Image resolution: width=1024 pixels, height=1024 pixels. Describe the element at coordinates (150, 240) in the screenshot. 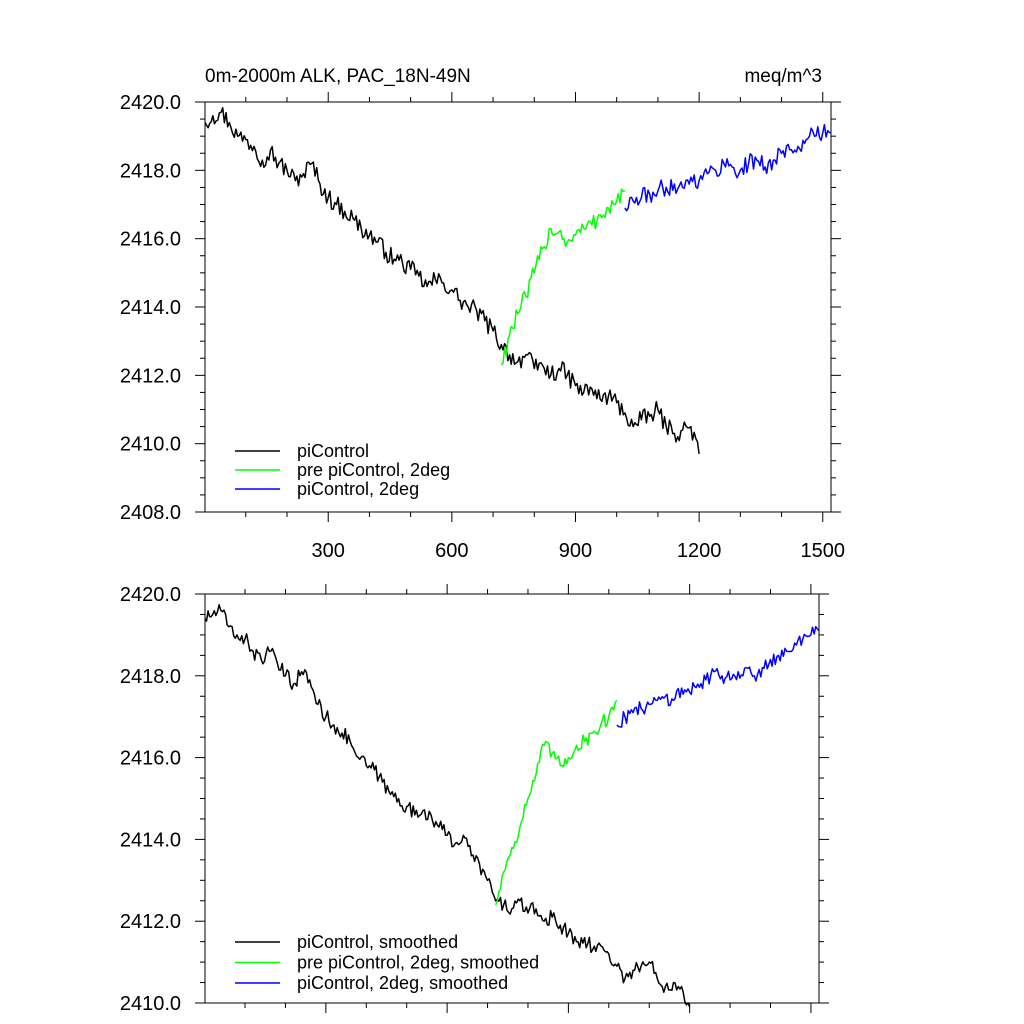

I see `top-y-tick-label: 2416.0` at that location.